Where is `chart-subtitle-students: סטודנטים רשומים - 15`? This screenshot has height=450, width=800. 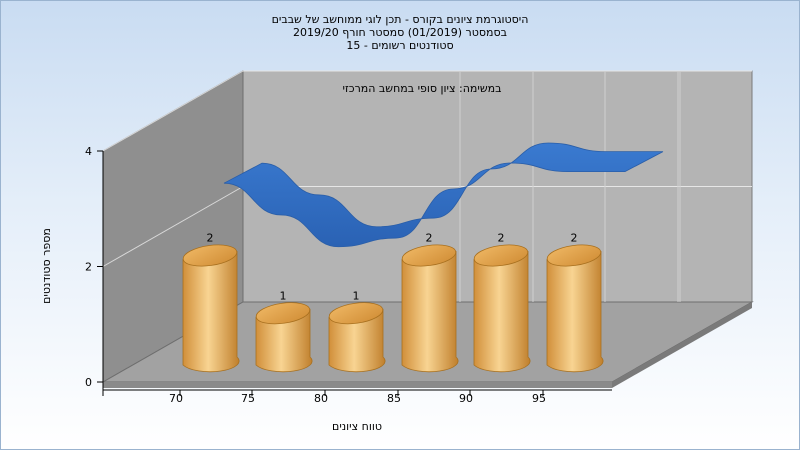
chart-subtitle-students: סטודנטים רשומים - 15 is located at coordinates (400, 45).